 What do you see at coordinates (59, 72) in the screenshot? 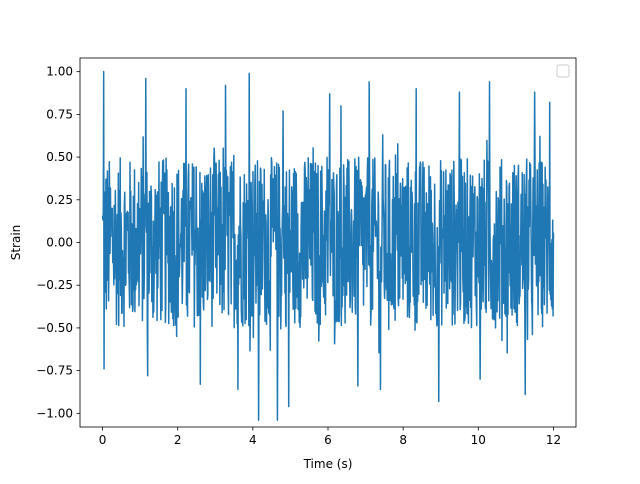
I see `y-tick-label: 1.00` at bounding box center [59, 72].